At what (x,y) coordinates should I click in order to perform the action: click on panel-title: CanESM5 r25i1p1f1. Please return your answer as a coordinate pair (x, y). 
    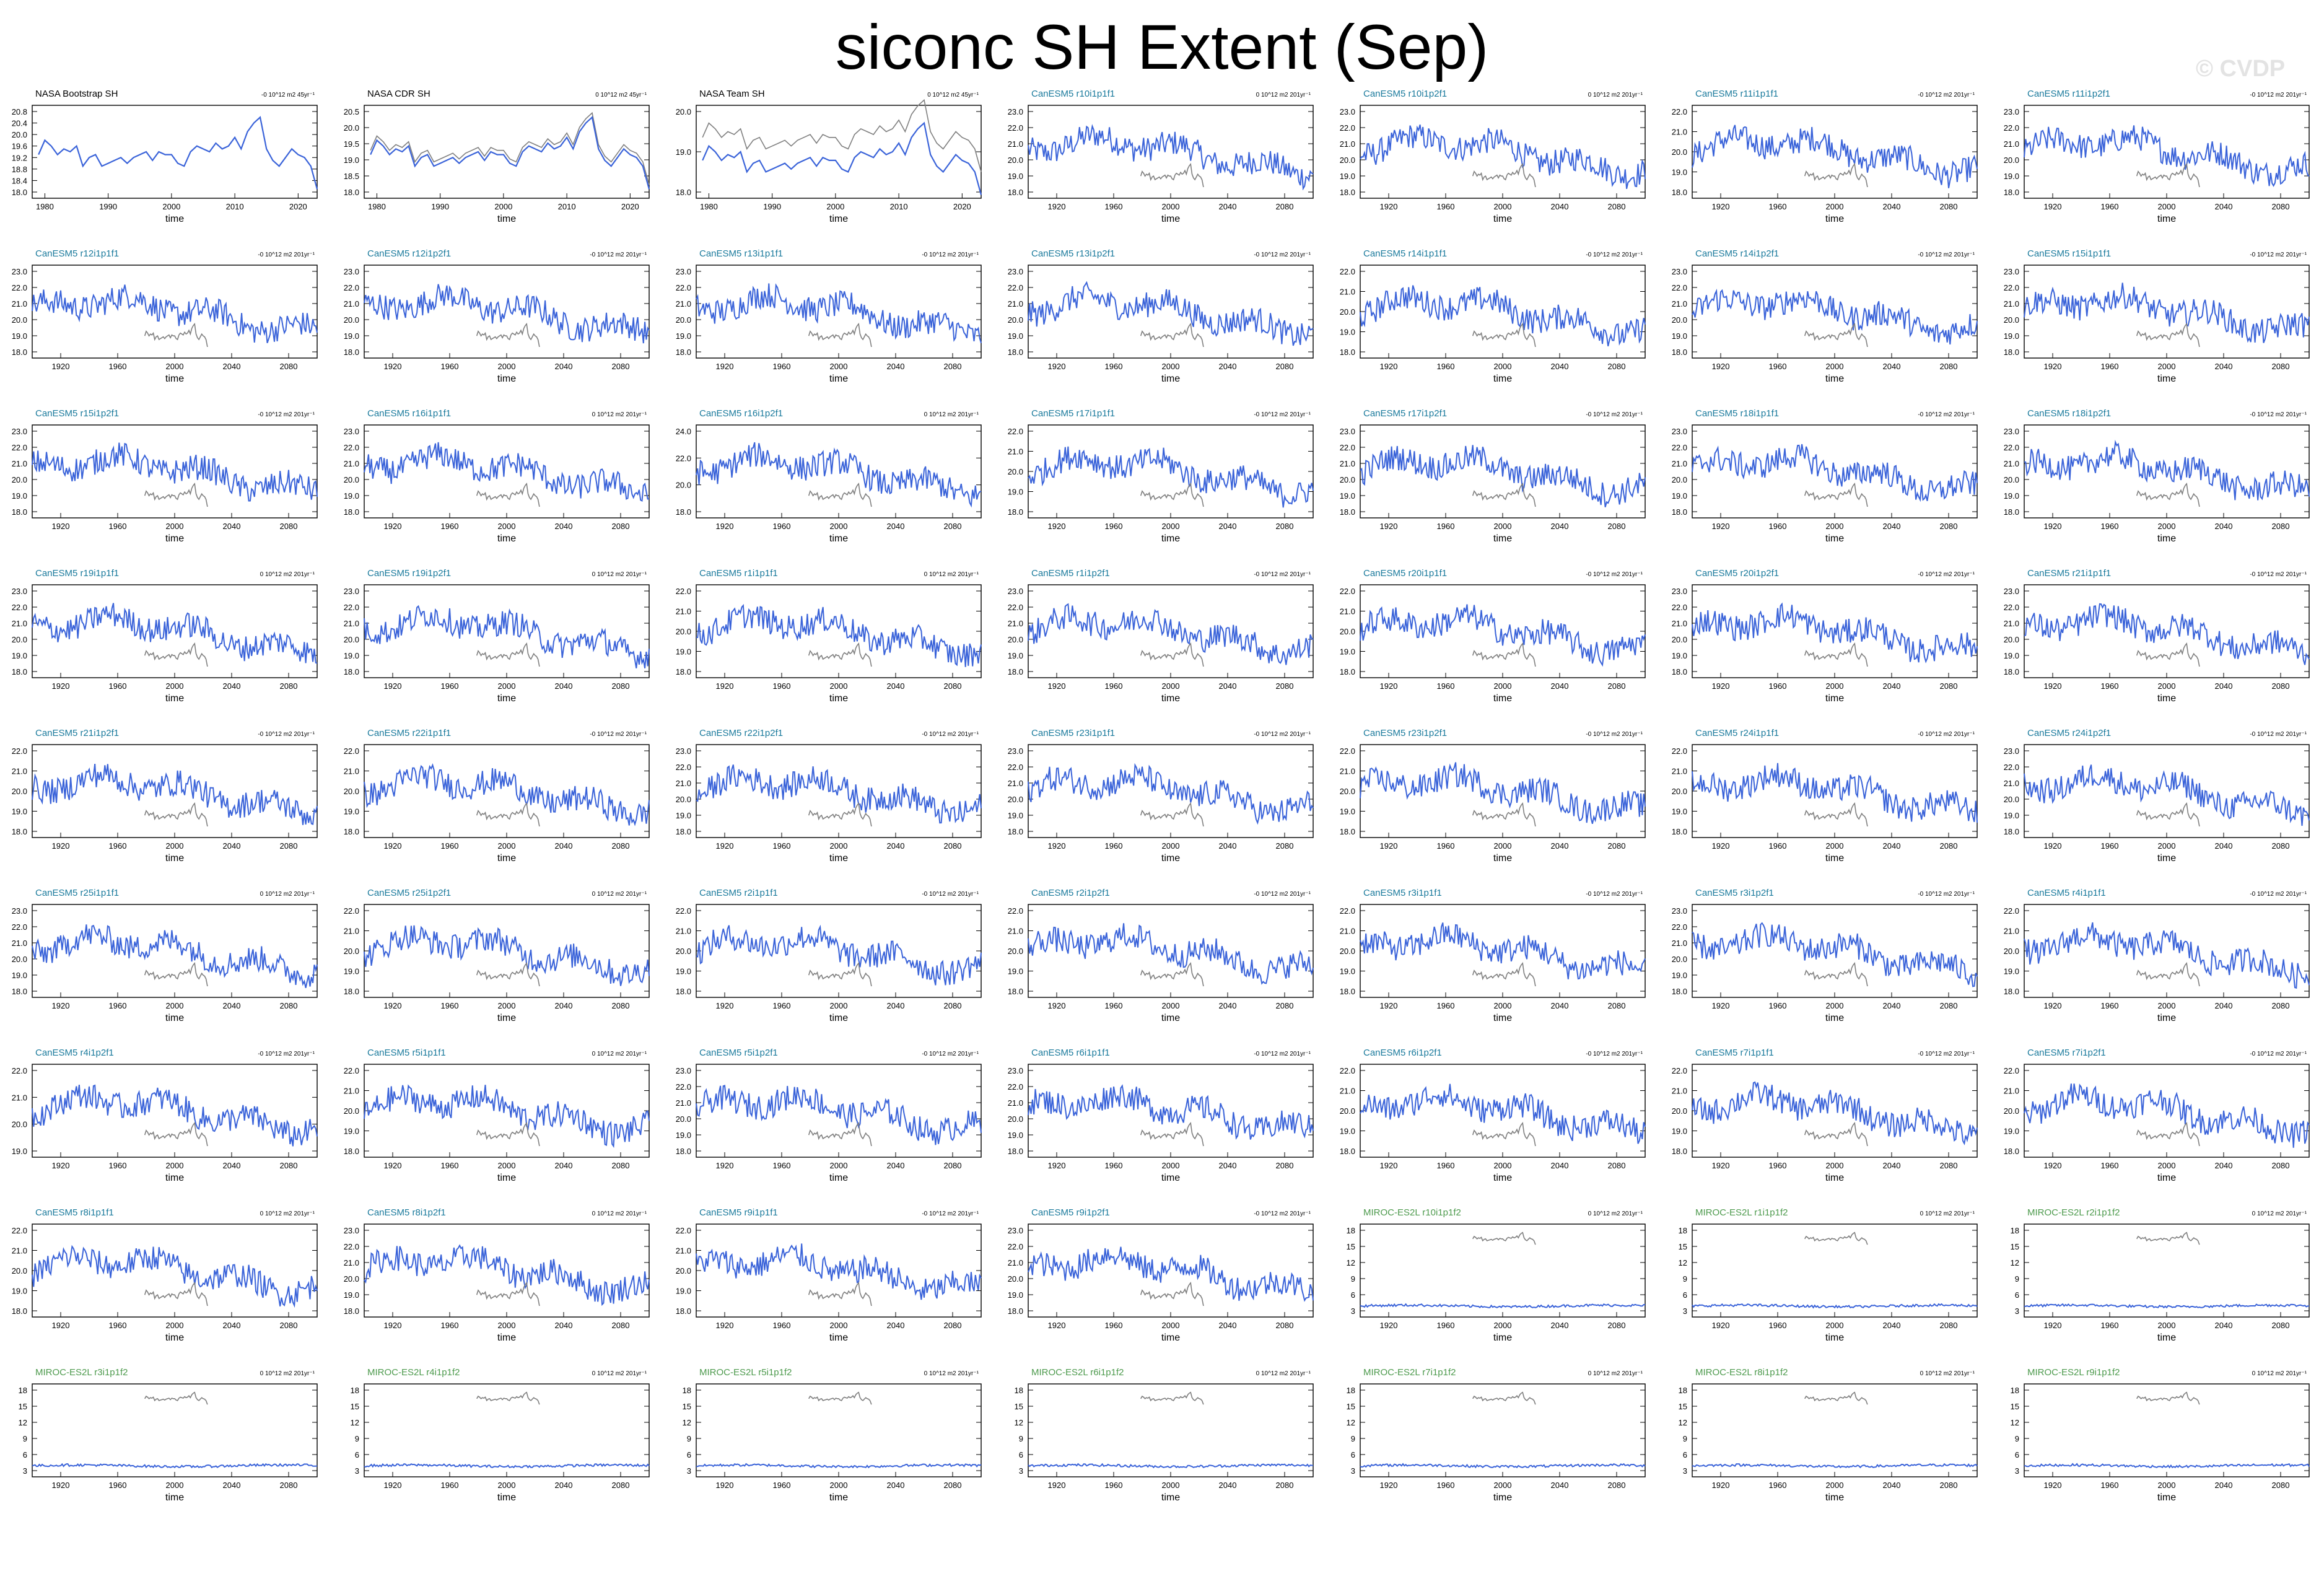
    Looking at the image, I should click on (77, 893).